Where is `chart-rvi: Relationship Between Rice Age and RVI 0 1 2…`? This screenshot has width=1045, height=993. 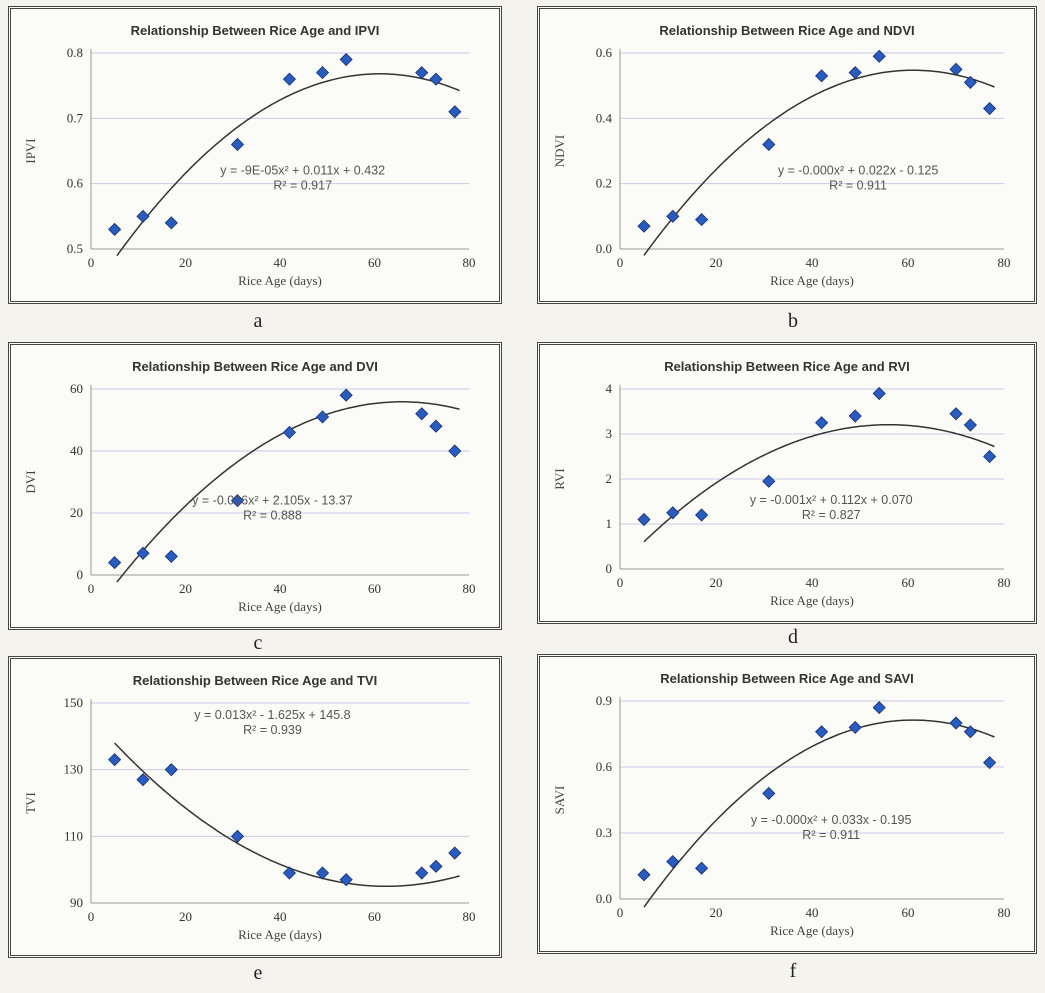
chart-rvi: Relationship Between Rice Age and RVI 0 1 2… is located at coordinates (781, 483).